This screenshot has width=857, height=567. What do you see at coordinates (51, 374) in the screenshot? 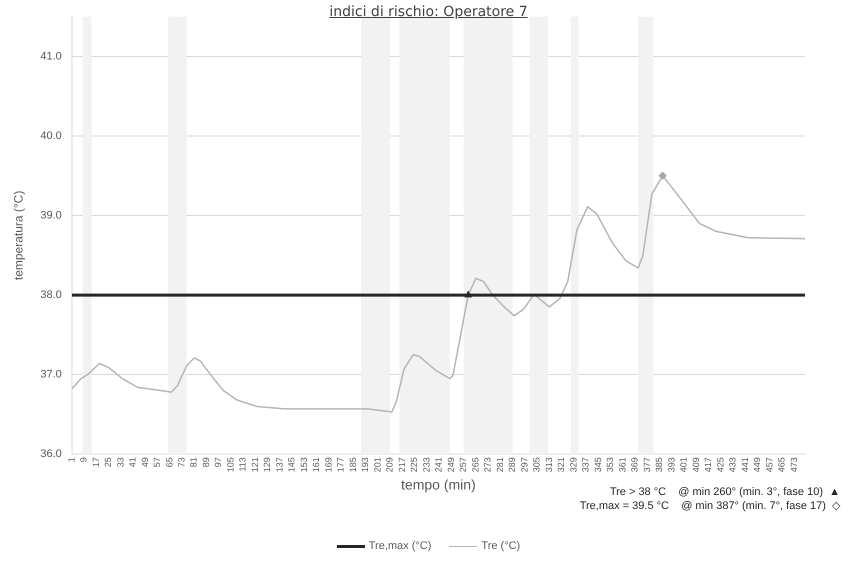
I see `y-tick-label: 37.0` at bounding box center [51, 374].